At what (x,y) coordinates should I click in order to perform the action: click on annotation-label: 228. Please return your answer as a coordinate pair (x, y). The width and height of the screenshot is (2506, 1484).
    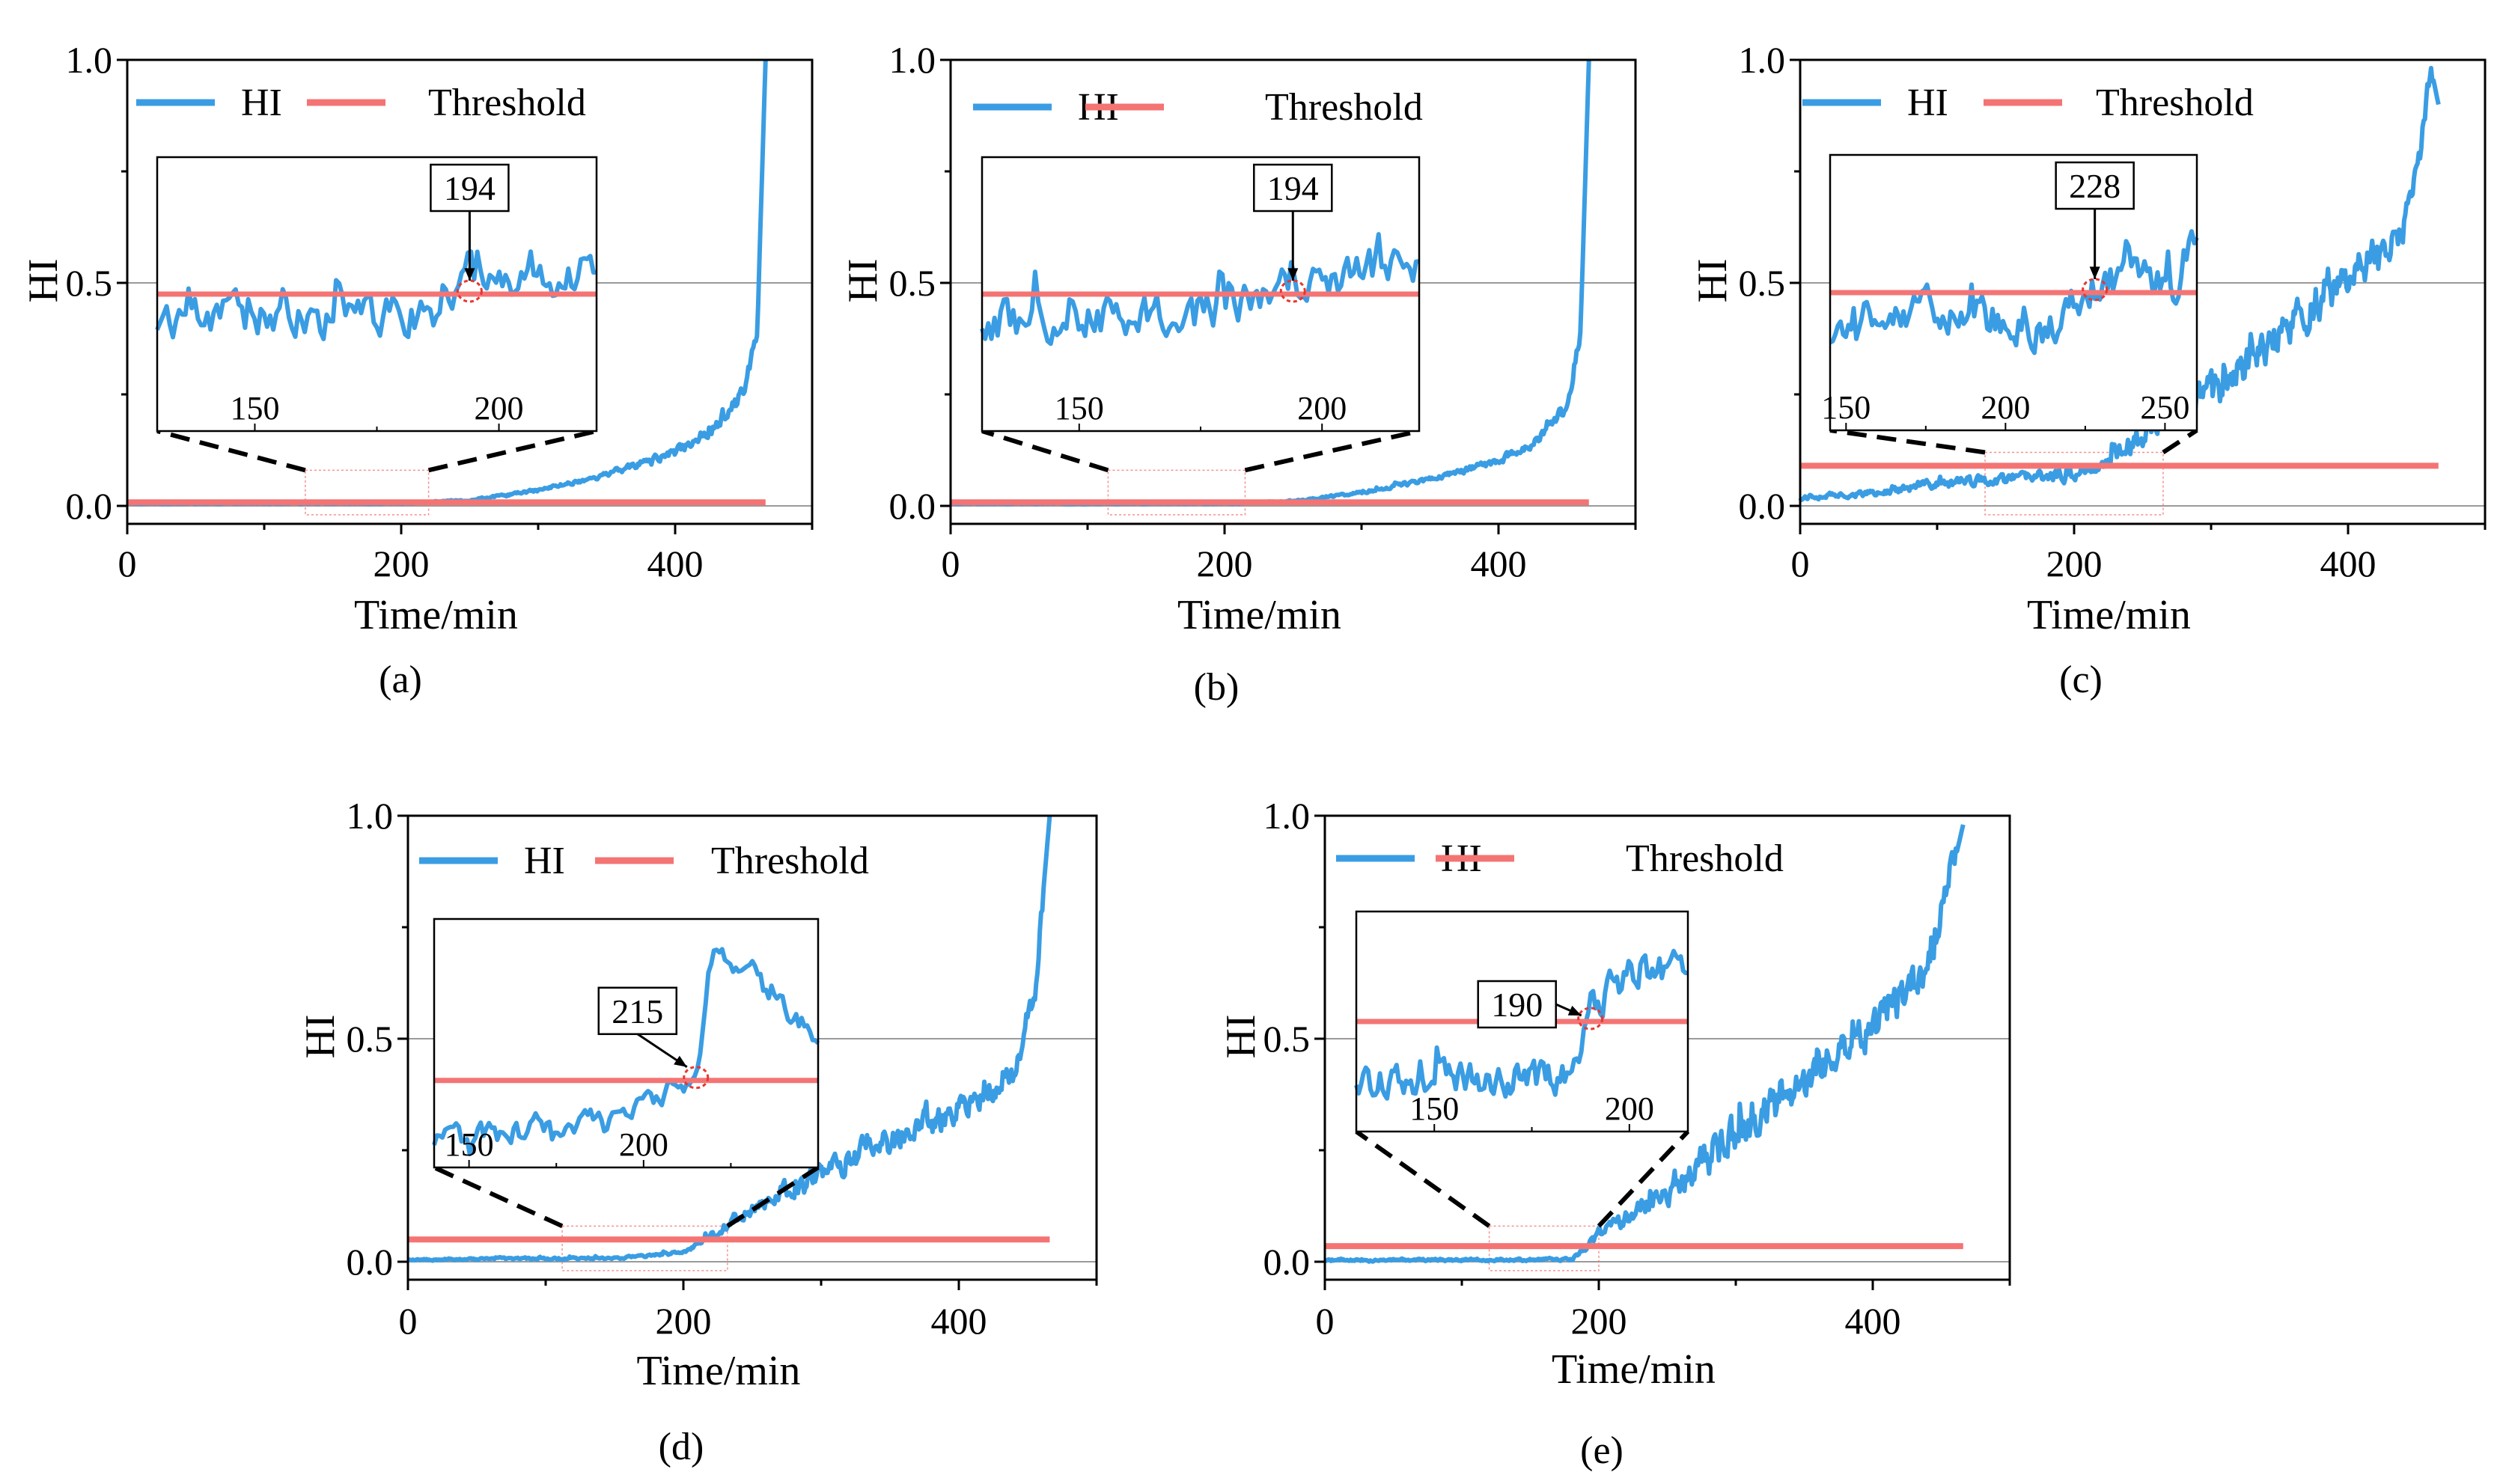
    Looking at the image, I should click on (2095, 186).